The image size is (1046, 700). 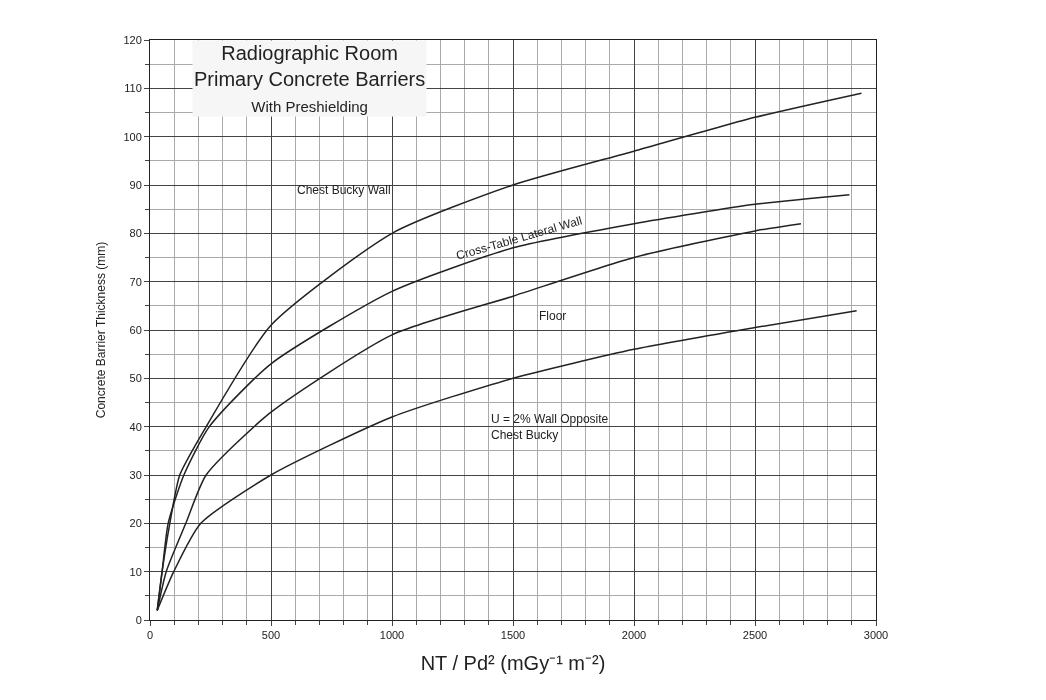 What do you see at coordinates (513, 662) in the screenshot?
I see `x-axis-title: NT / Pd² (mGy⁻¹ m⁻²)` at bounding box center [513, 662].